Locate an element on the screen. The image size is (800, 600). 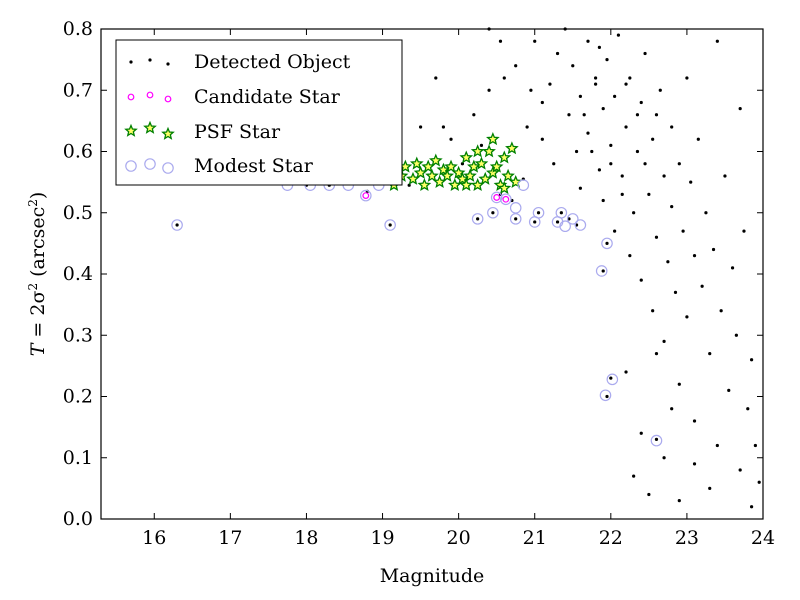
y-tick-label: 0.4 is located at coordinates (78, 274).